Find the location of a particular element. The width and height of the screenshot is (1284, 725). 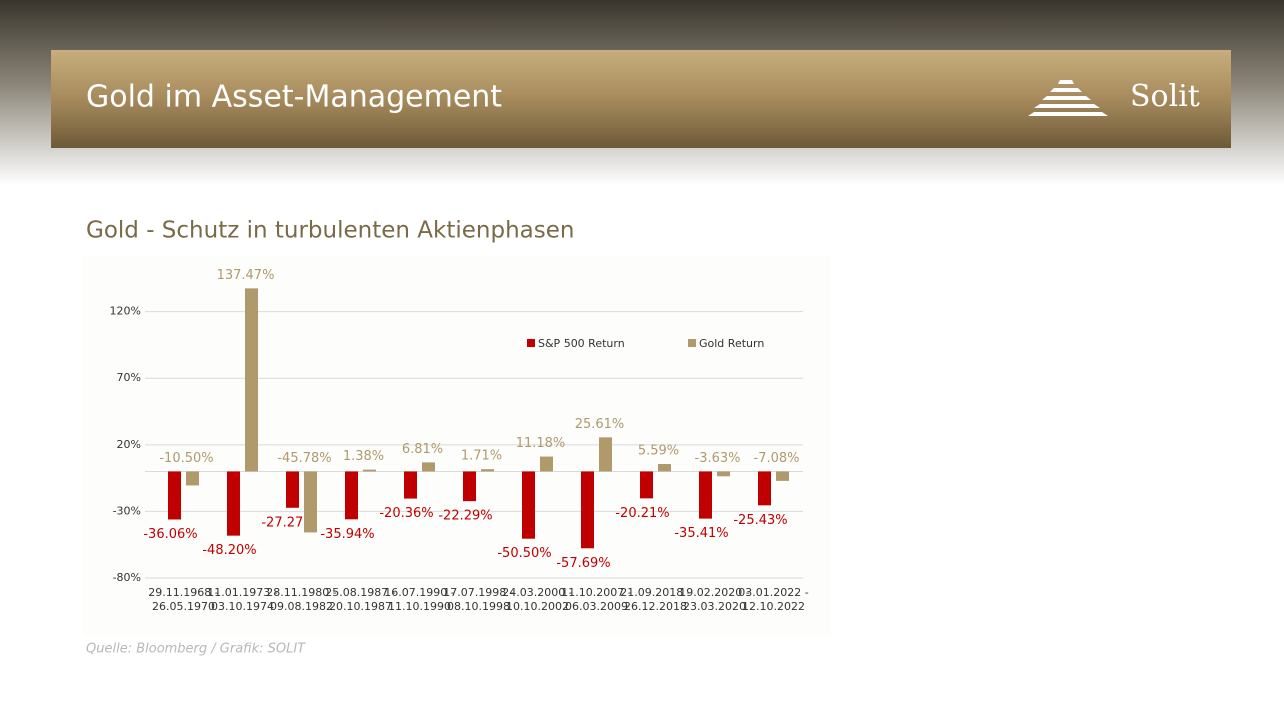

y-tick-label: -30% is located at coordinates (127, 510).